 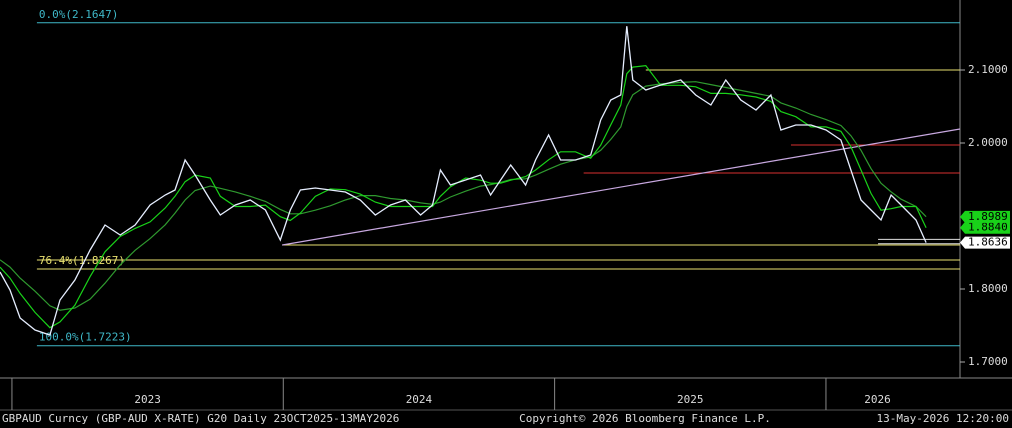 I want to click on footer-right: 13-May-2026 12:20:00, so click(x=943, y=418).